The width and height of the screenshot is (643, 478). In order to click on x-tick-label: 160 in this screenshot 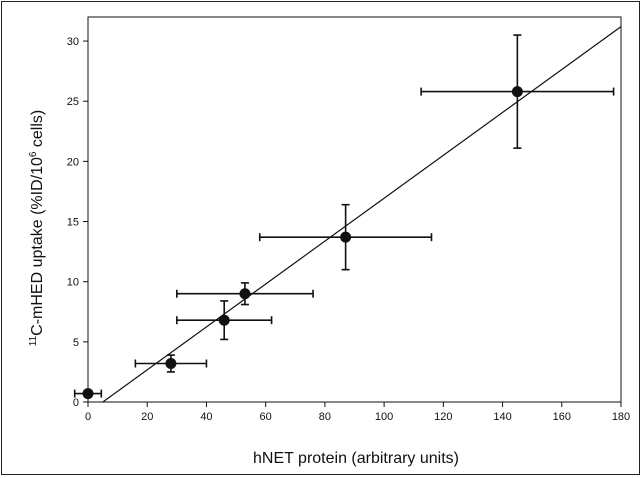, I will do `click(562, 417)`.